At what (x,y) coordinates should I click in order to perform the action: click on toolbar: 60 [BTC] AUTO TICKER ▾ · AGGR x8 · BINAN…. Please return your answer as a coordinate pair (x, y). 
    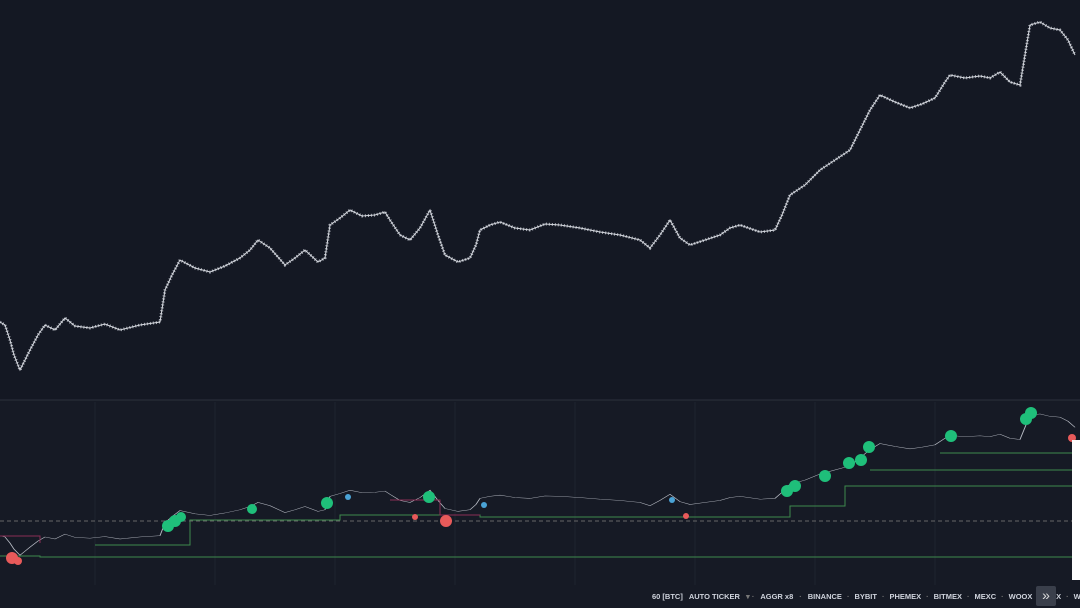
    Looking at the image, I should click on (866, 596).